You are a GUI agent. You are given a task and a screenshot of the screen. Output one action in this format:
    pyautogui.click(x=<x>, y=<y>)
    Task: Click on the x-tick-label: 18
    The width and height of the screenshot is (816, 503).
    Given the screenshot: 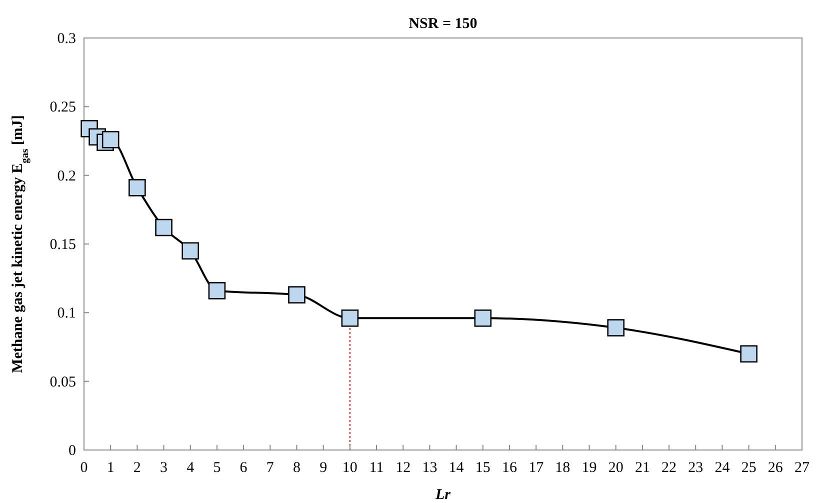 What is the action you would take?
    pyautogui.click(x=562, y=468)
    